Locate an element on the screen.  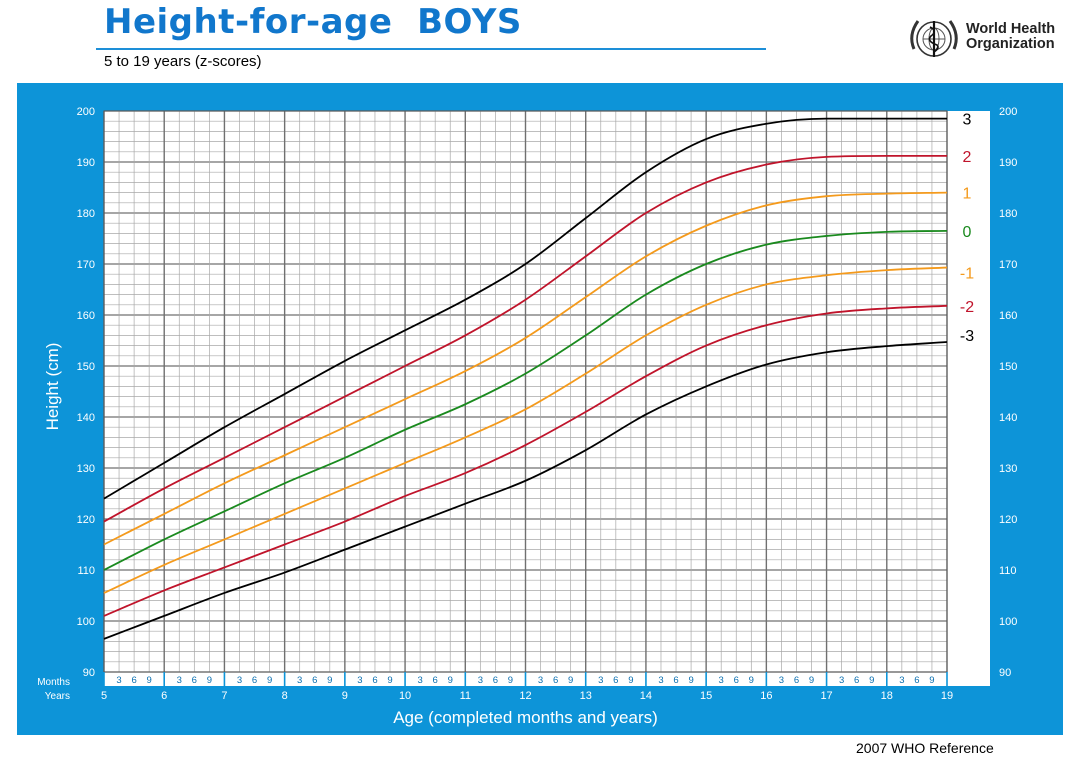
y-tick-label-left: 120 is located at coordinates (86, 520).